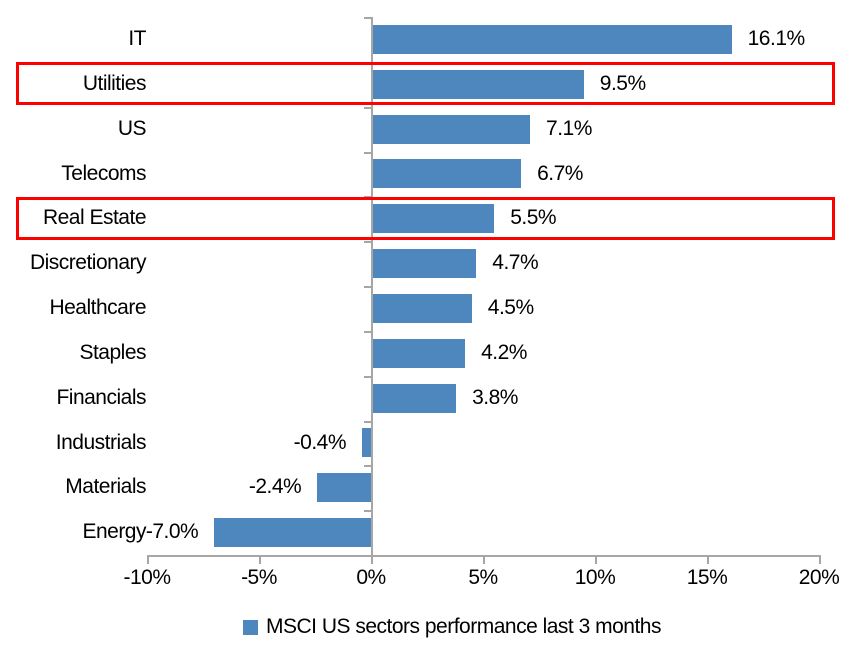 Image resolution: width=852 pixels, height=651 pixels. Describe the element at coordinates (137, 38) in the screenshot. I see `category-label: IT` at that location.